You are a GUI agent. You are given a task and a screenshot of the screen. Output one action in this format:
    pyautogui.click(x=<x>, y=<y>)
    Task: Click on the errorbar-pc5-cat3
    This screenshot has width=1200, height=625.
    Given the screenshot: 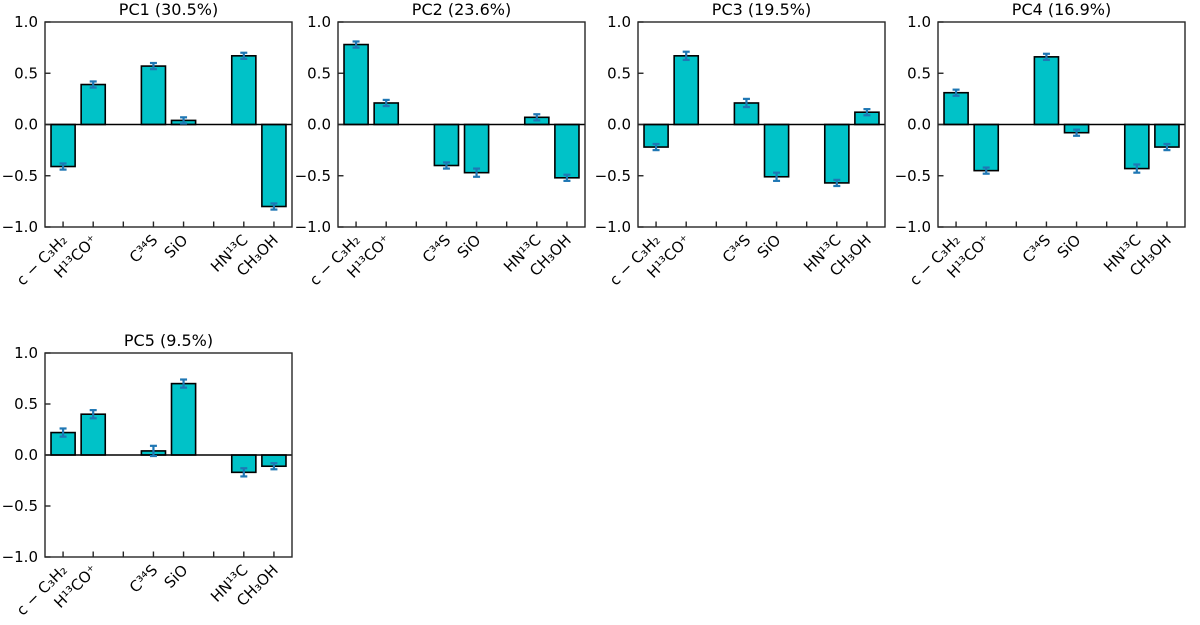 What is the action you would take?
    pyautogui.click(x=184, y=383)
    